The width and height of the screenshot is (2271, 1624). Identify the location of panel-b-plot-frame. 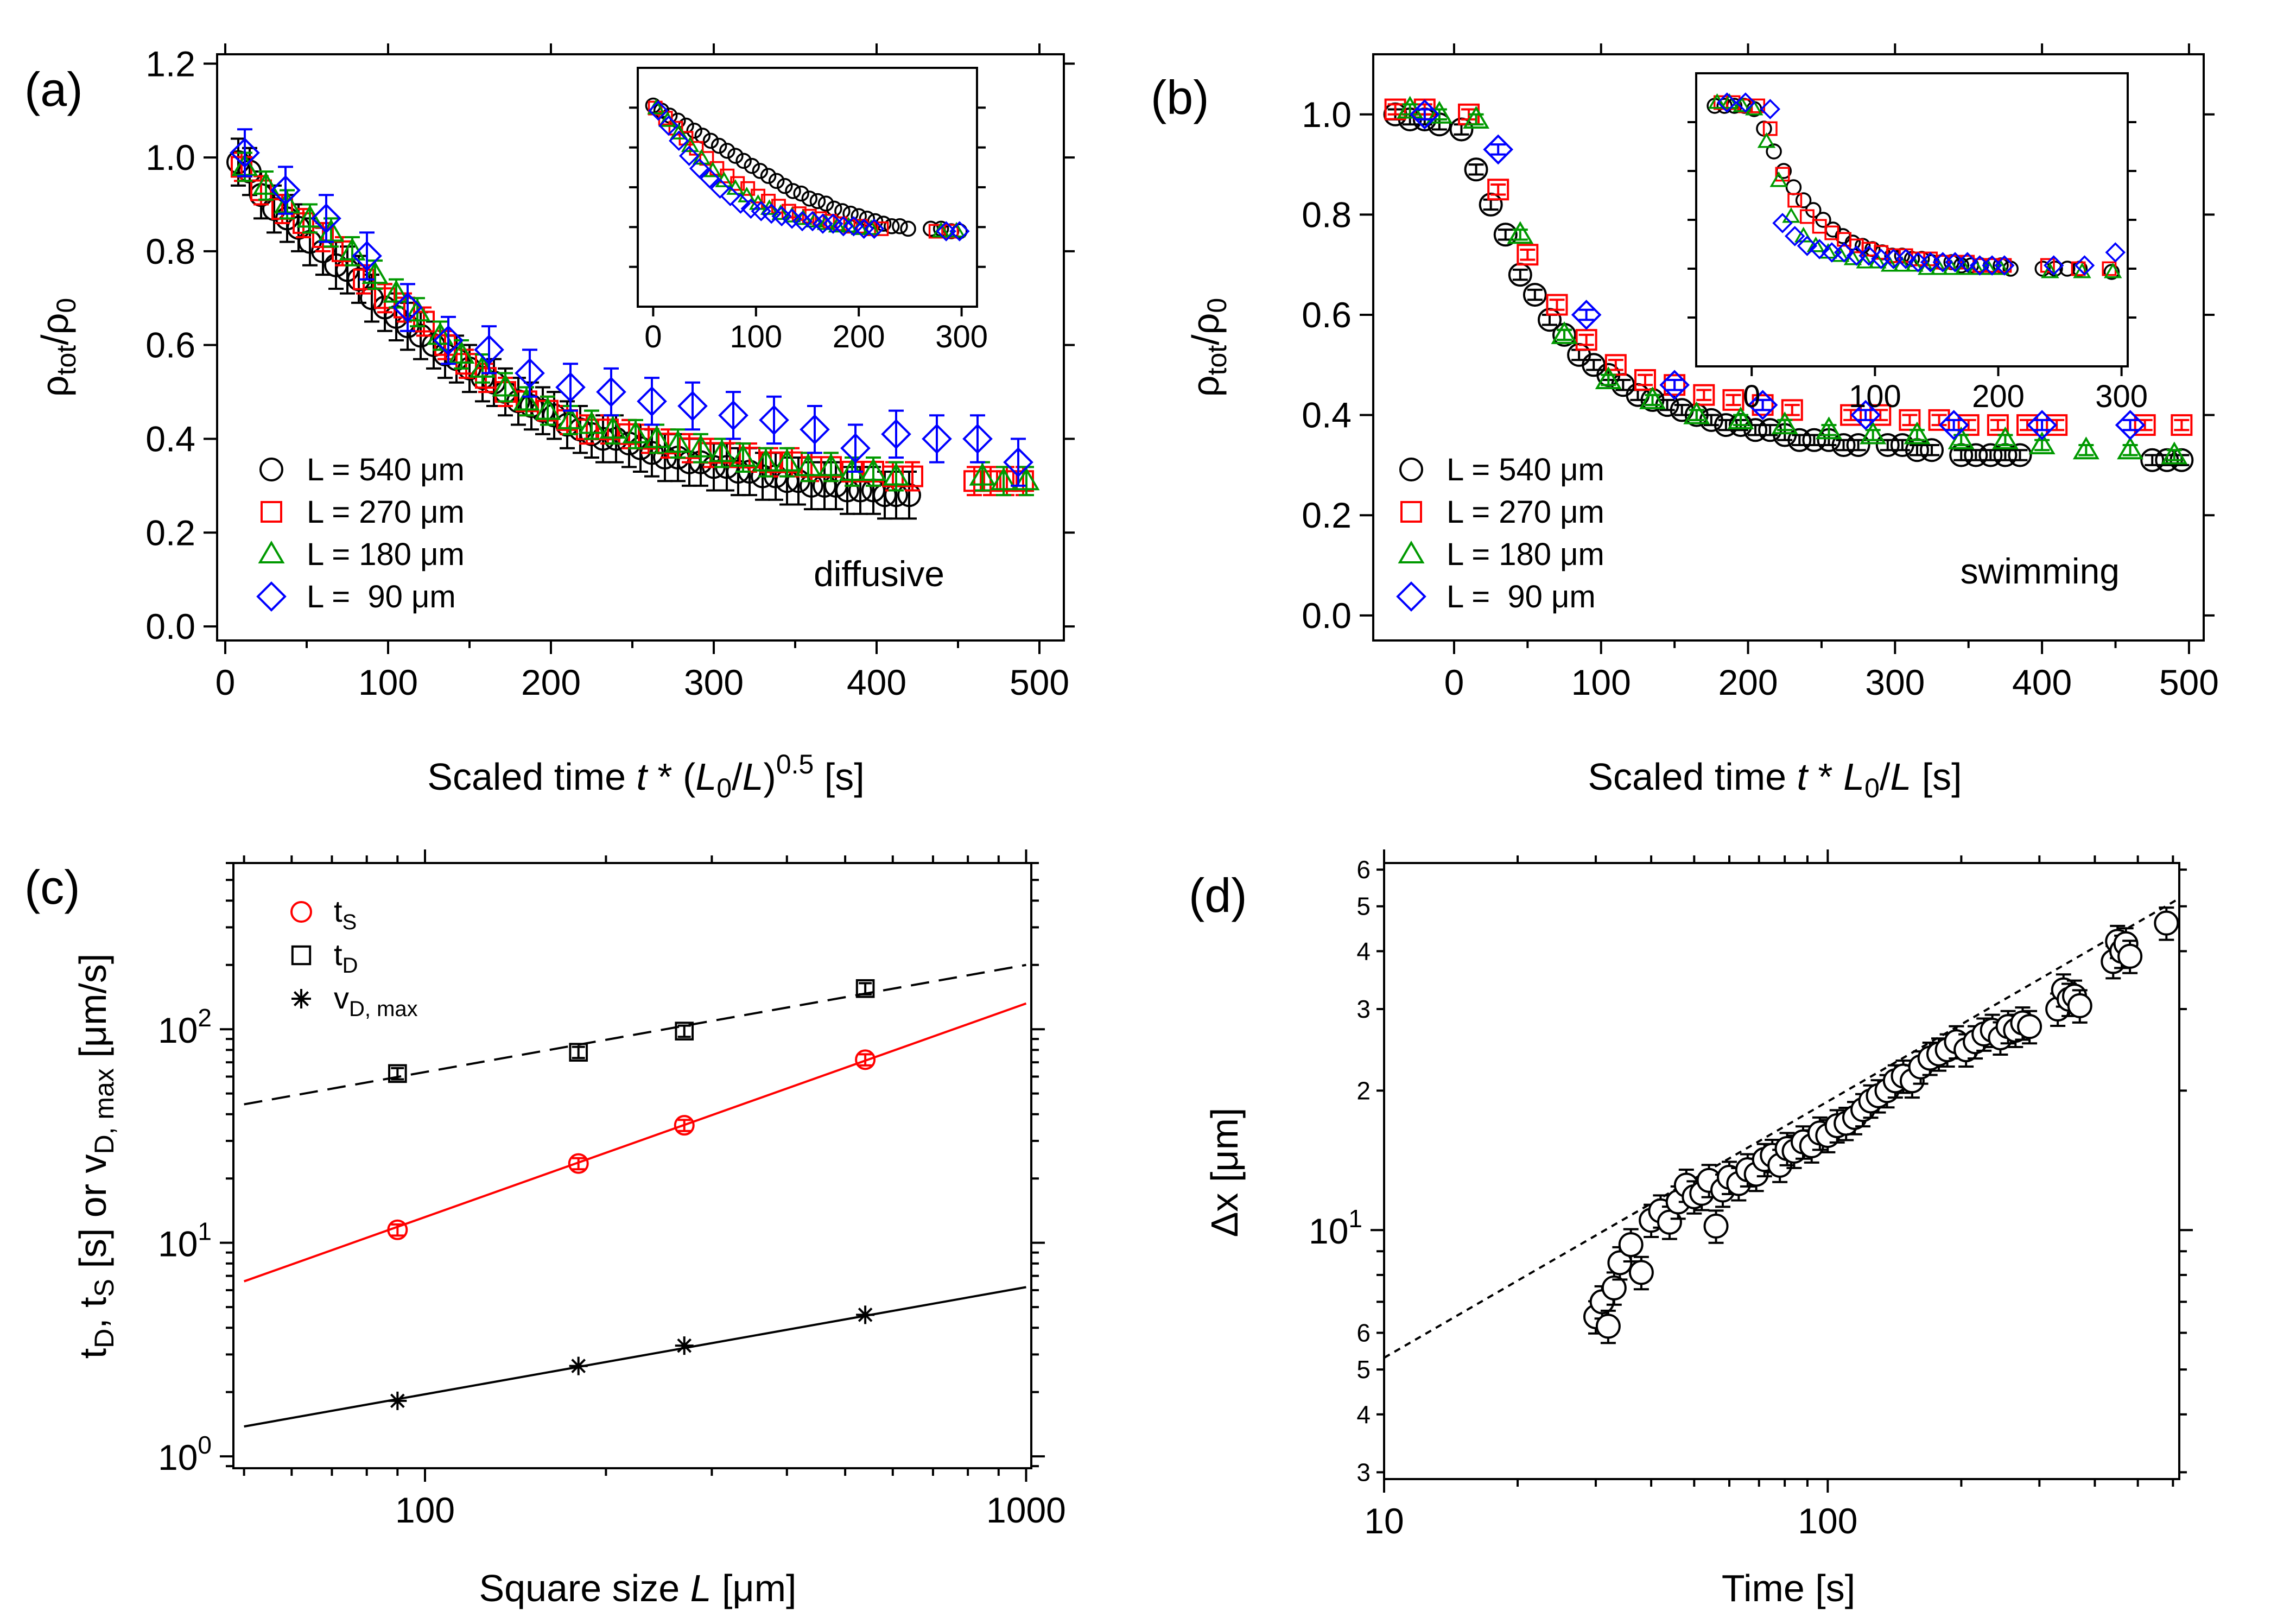
(1788, 347).